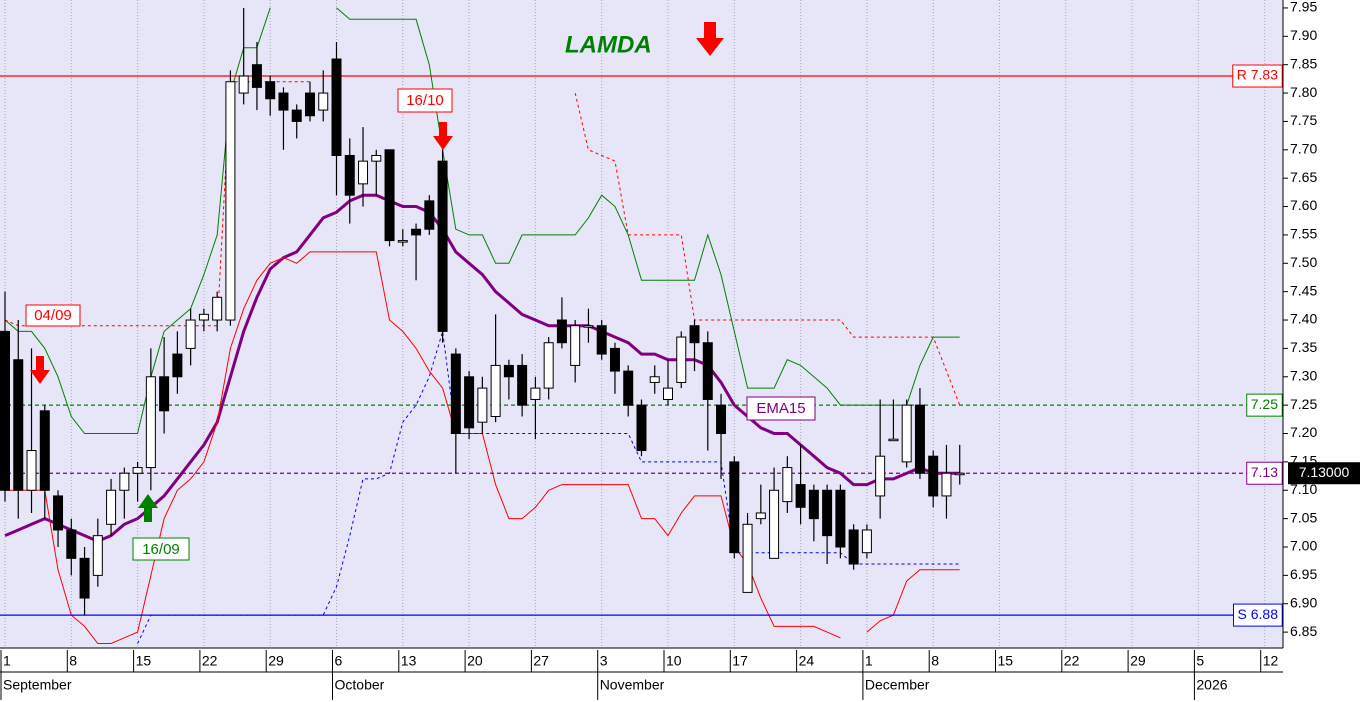 The image size is (1362, 702). I want to click on y-tick-label: 7.00, so click(1303, 546).